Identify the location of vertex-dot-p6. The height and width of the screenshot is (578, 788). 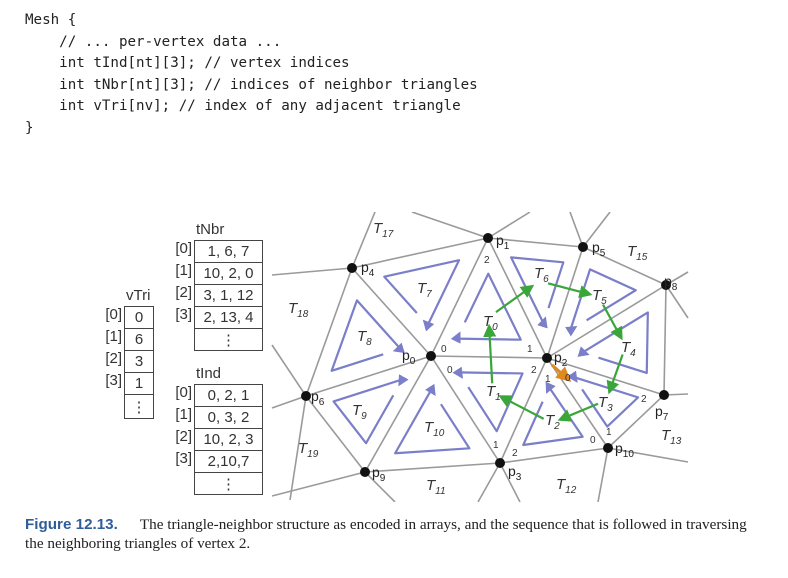
(306, 396).